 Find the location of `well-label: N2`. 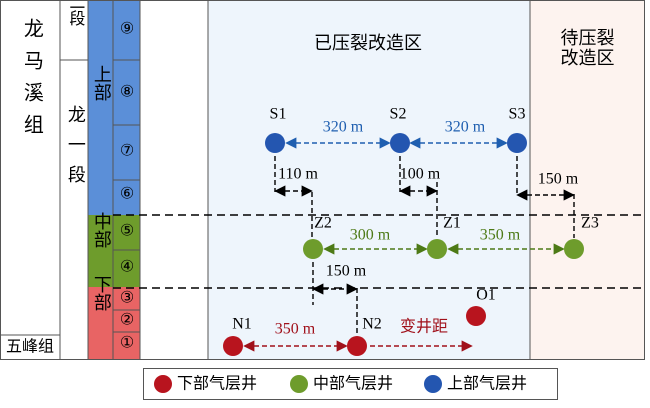

well-label: N2 is located at coordinates (372, 324).